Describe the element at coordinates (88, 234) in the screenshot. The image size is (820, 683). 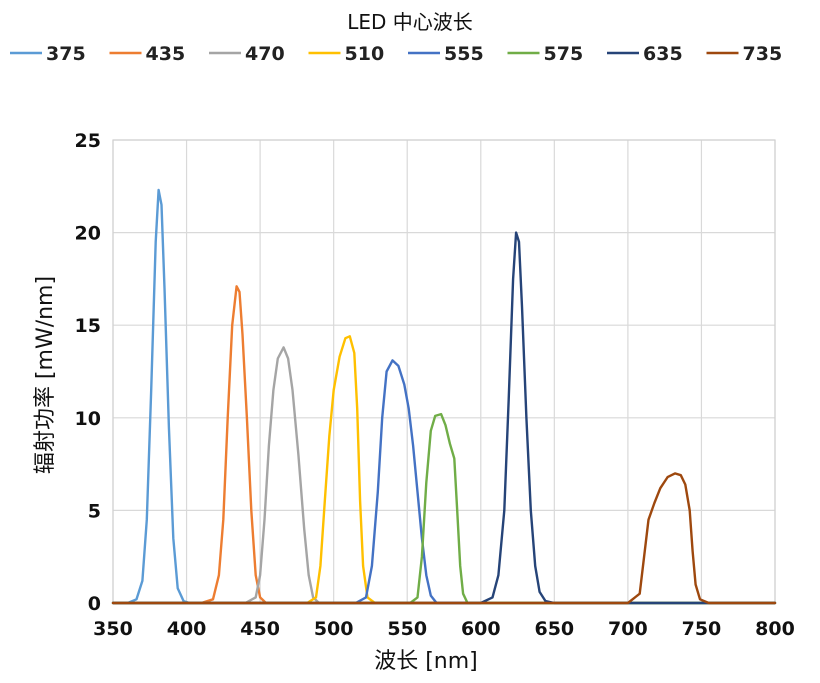
I see `y-tick-label: 20` at that location.